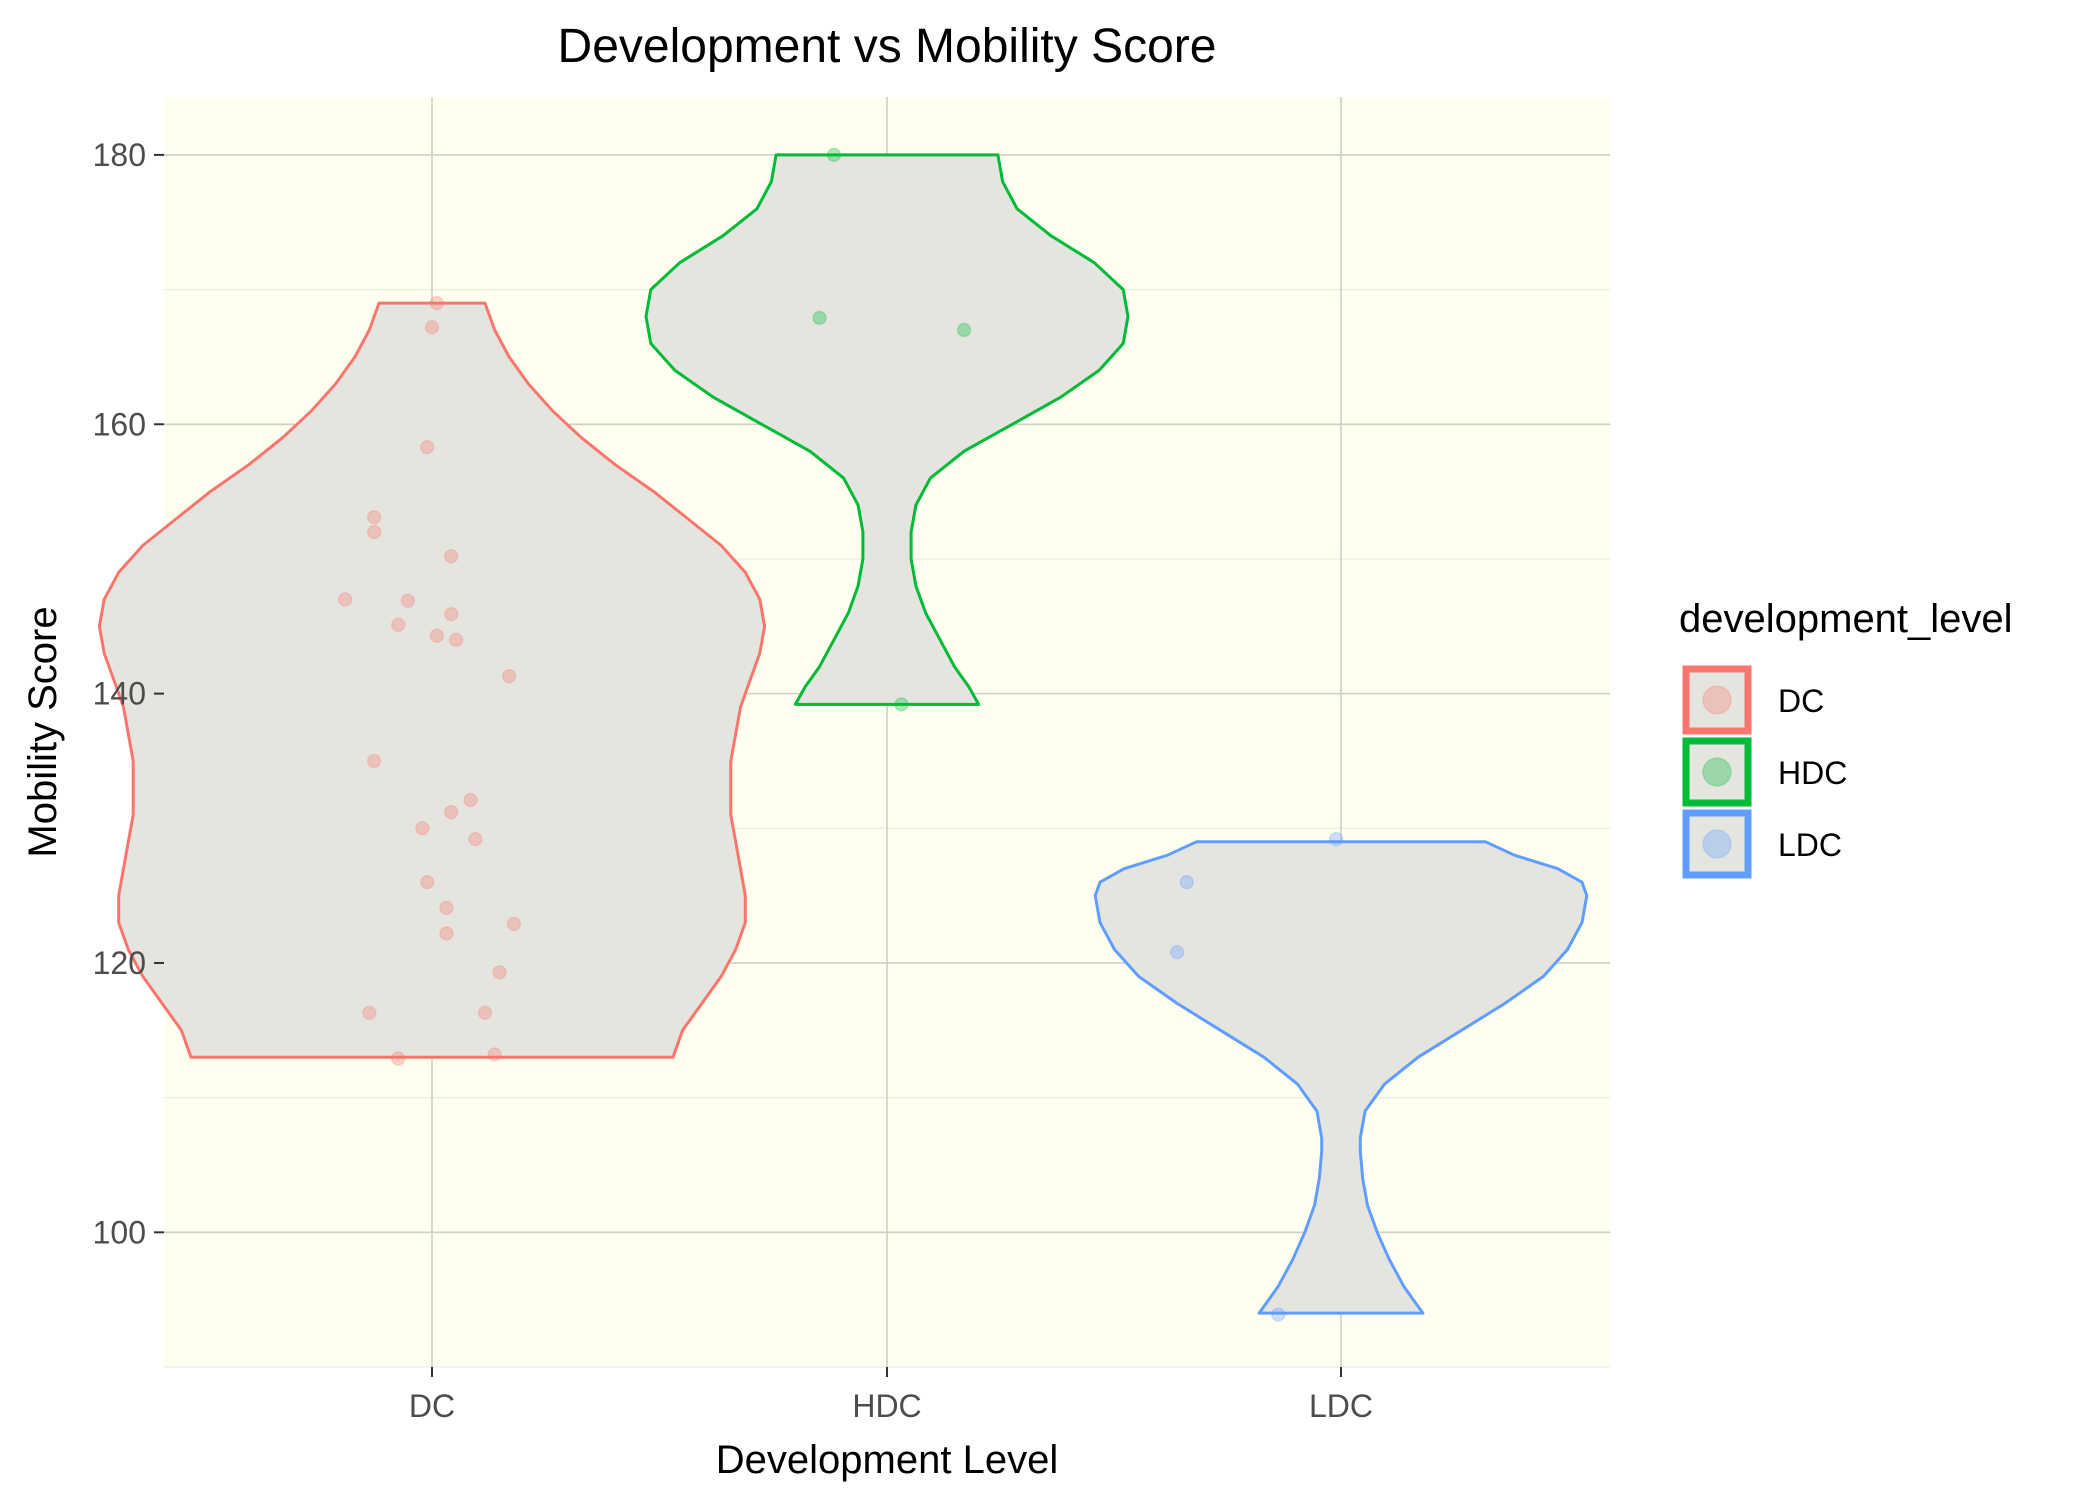 The height and width of the screenshot is (1504, 2100). Describe the element at coordinates (1753, 700) in the screenshot. I see `legend-item-dc: DC` at that location.